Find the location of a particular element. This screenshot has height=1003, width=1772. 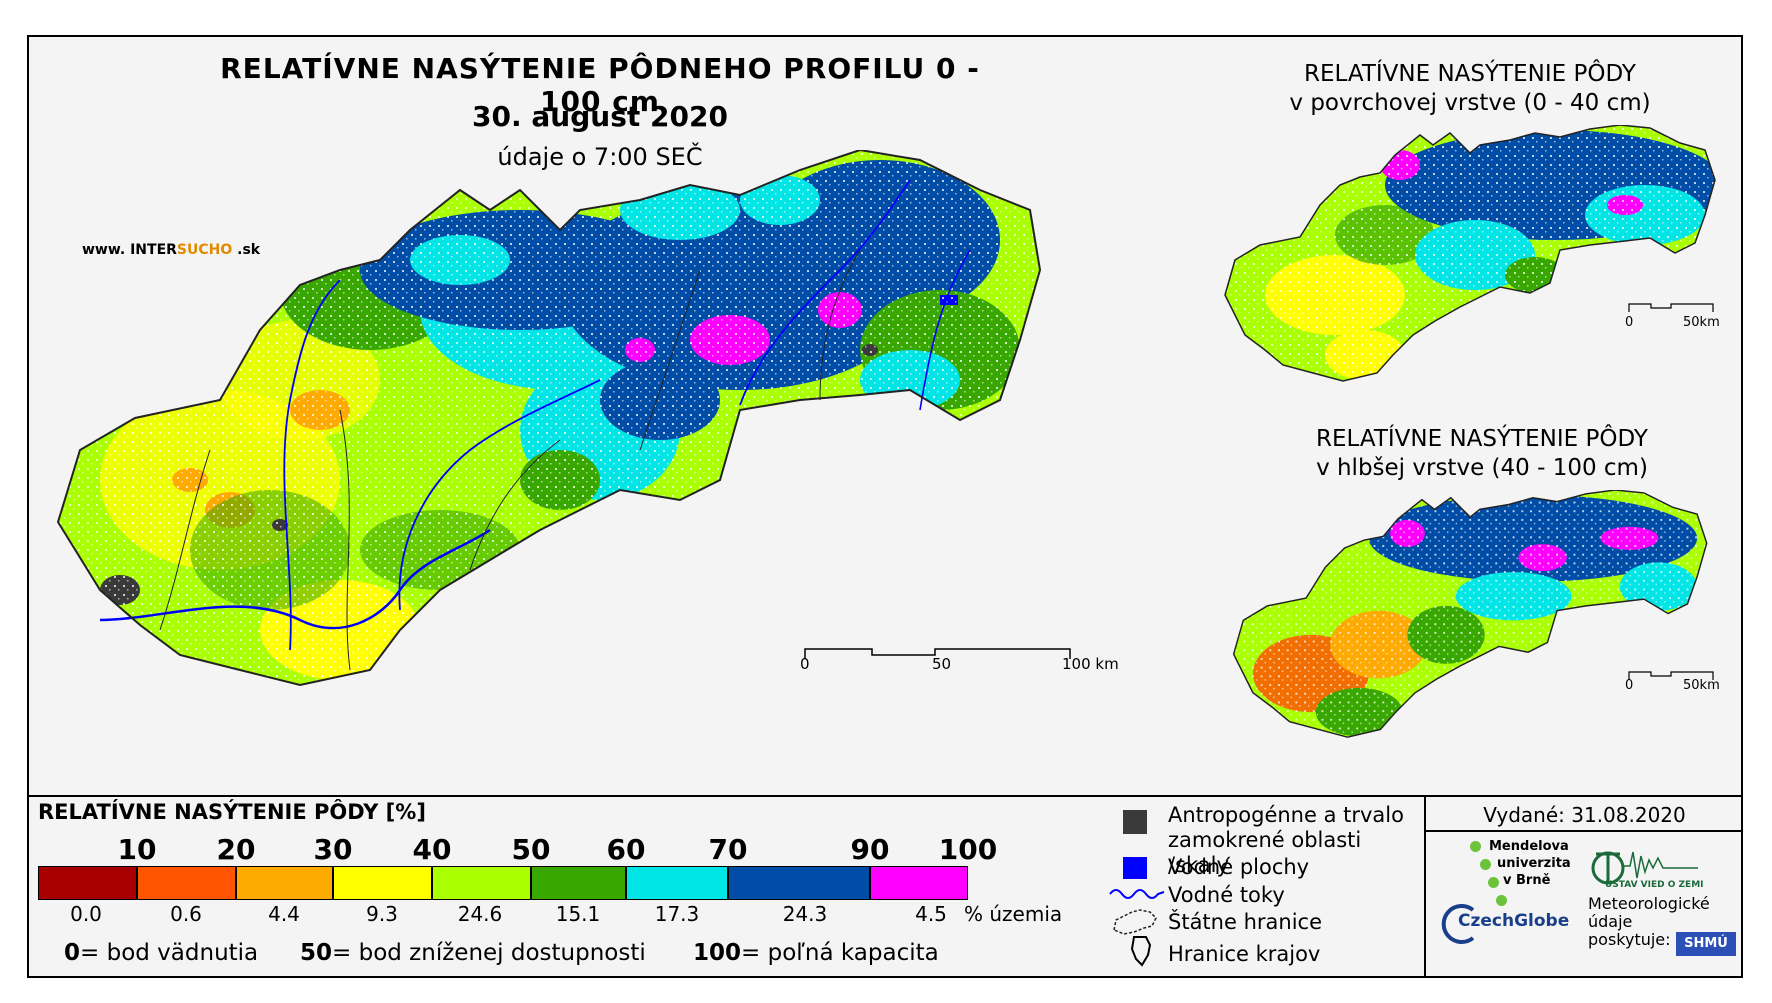

ustav-label: ÚSTAV VIED O ZEMI is located at coordinates (1654, 885).